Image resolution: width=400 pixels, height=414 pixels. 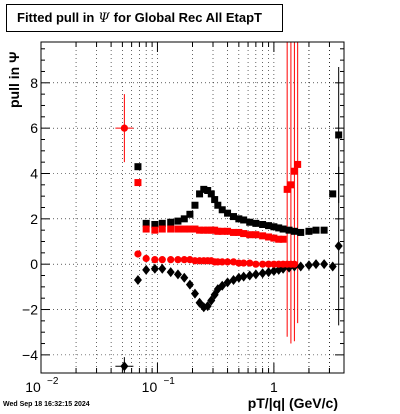 What do you see at coordinates (30, 355) in the screenshot?
I see `y-tick-label: −4` at bounding box center [30, 355].